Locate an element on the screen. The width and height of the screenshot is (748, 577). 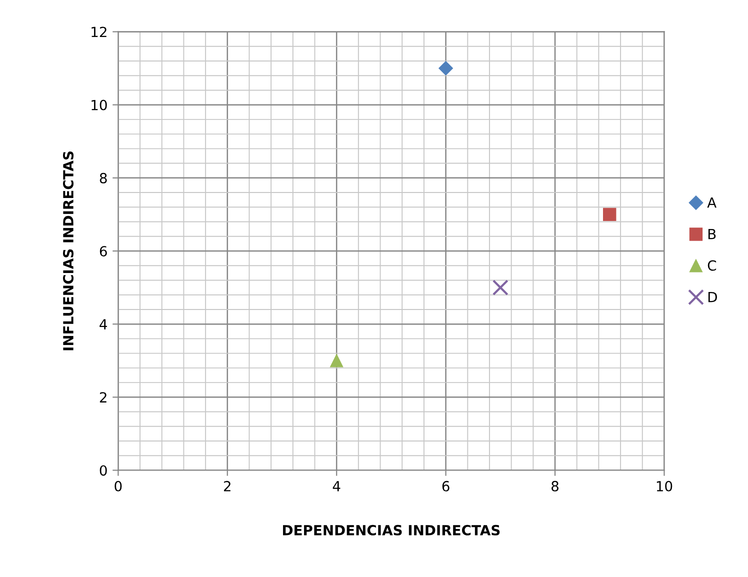
legend-label: A is located at coordinates (711, 202).